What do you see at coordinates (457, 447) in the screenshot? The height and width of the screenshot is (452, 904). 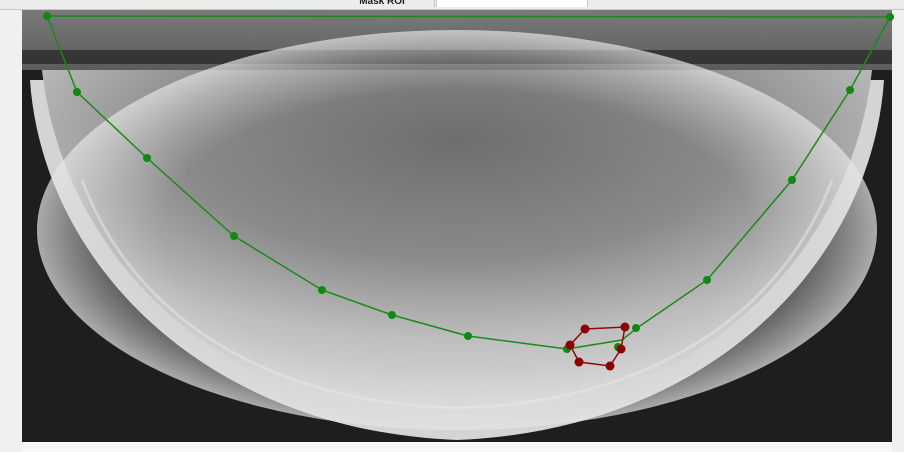 I see `status-strip` at bounding box center [457, 447].